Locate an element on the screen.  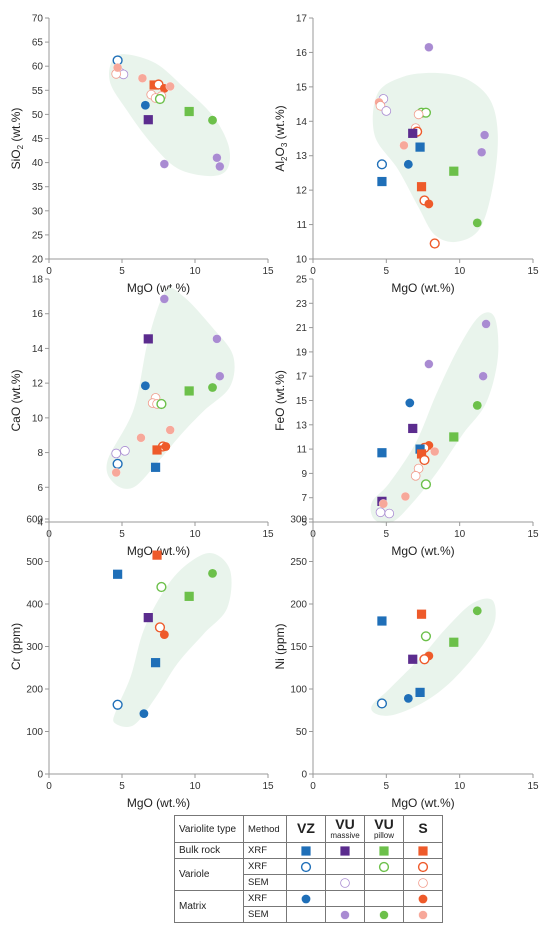
legend-method-matrix-xrf: XRF is located at coordinates (265, 898).